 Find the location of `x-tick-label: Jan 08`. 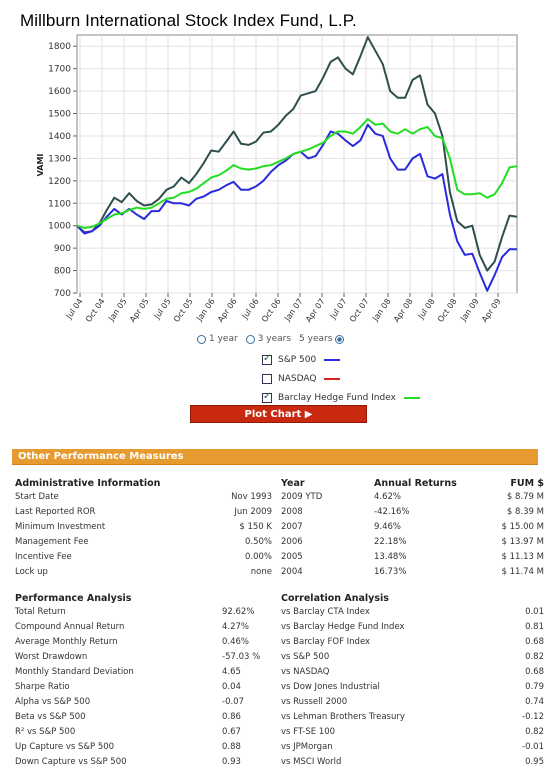

x-tick-label: Jan 08 is located at coordinates (381, 310).